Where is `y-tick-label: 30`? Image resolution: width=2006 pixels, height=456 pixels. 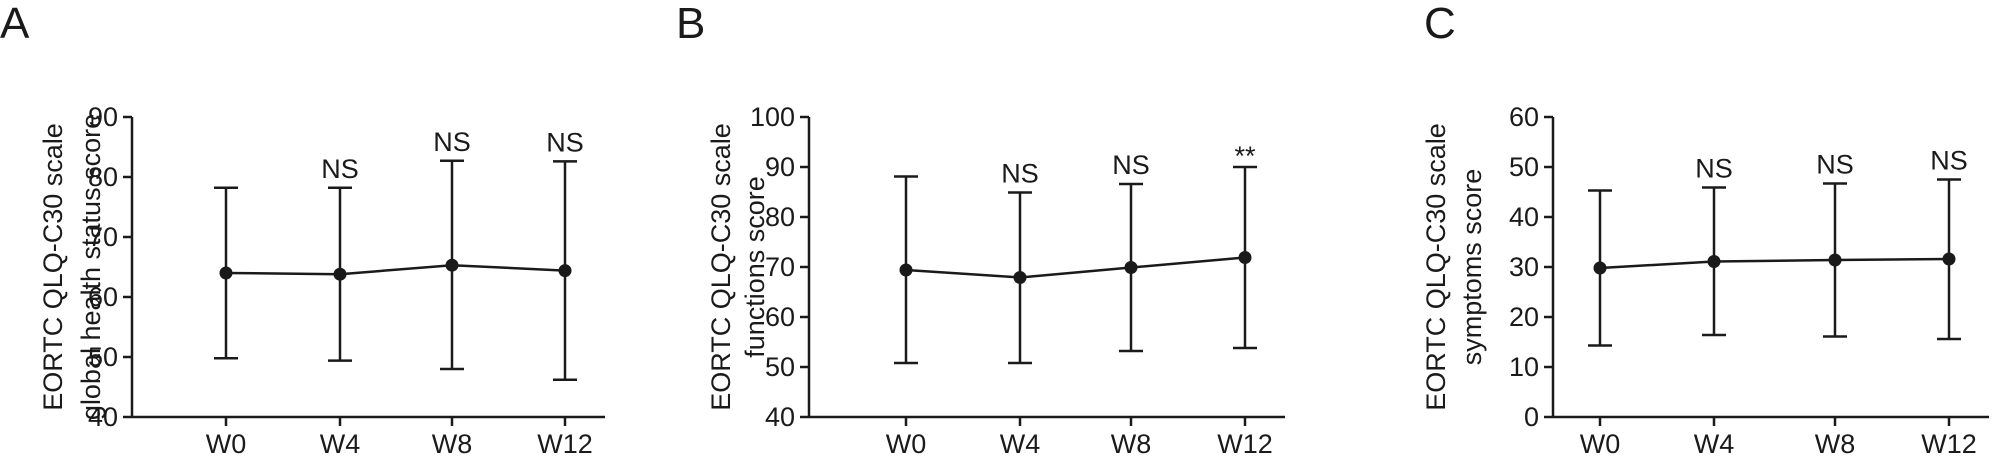 y-tick-label: 30 is located at coordinates (1524, 267).